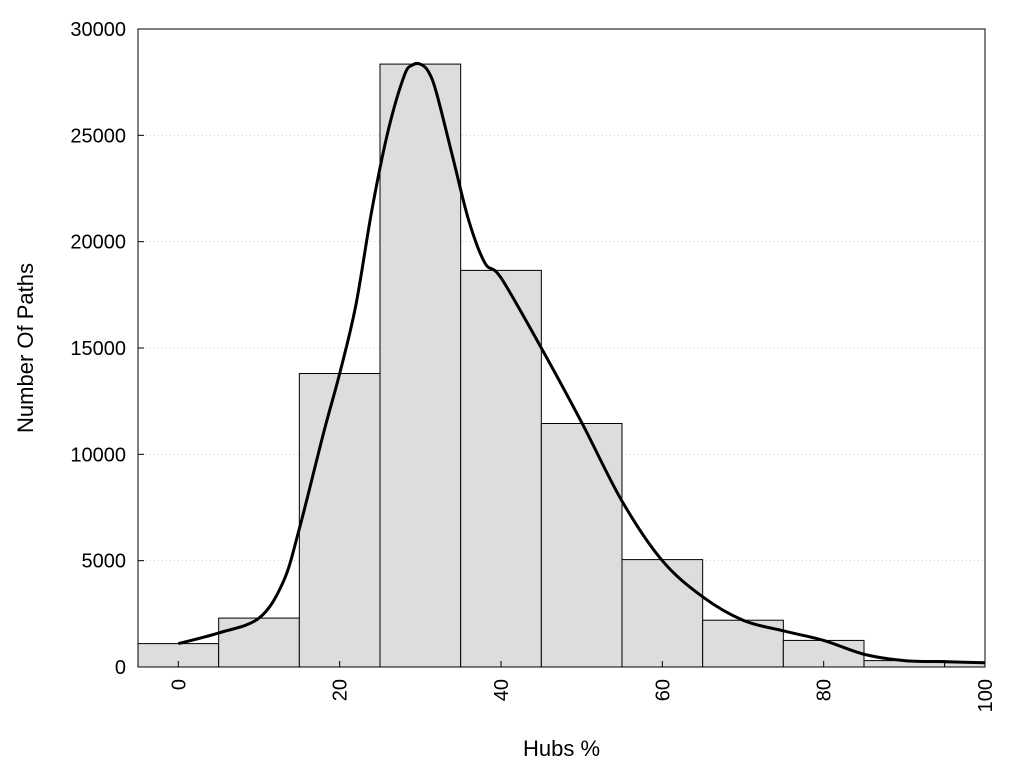 The image size is (1024, 768). What do you see at coordinates (120, 668) in the screenshot?
I see `y-tick-label: 0` at bounding box center [120, 668].